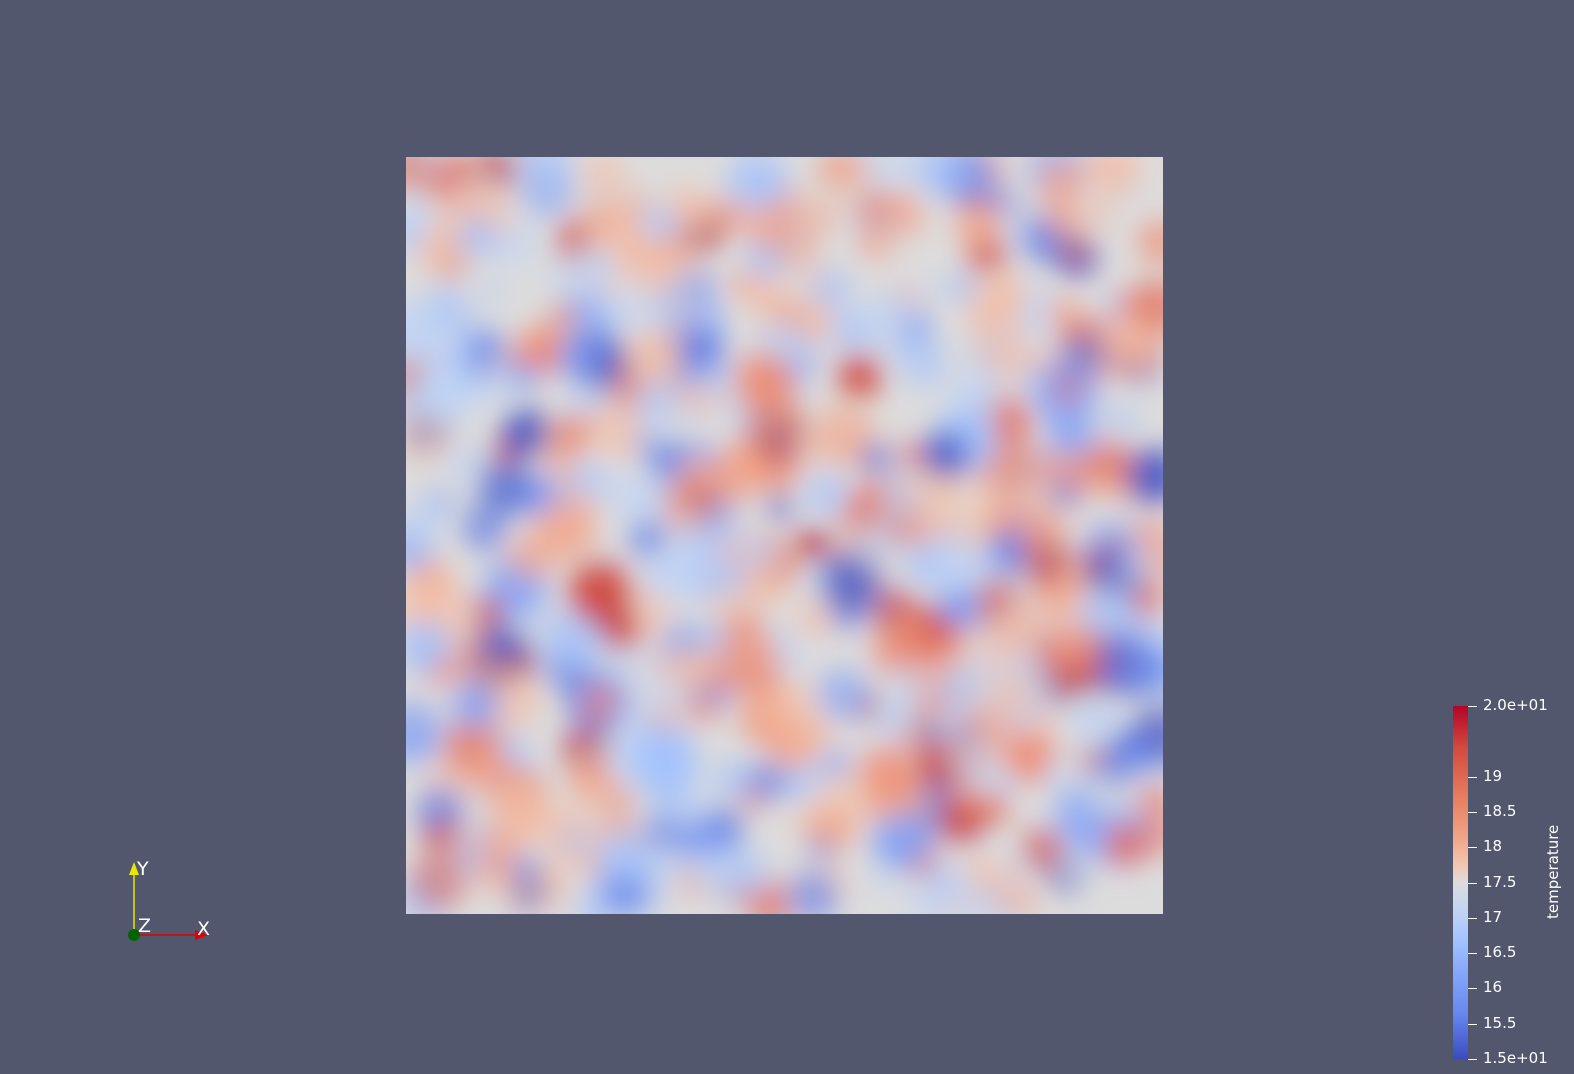  I want to click on z-axis-dot, so click(134, 935).